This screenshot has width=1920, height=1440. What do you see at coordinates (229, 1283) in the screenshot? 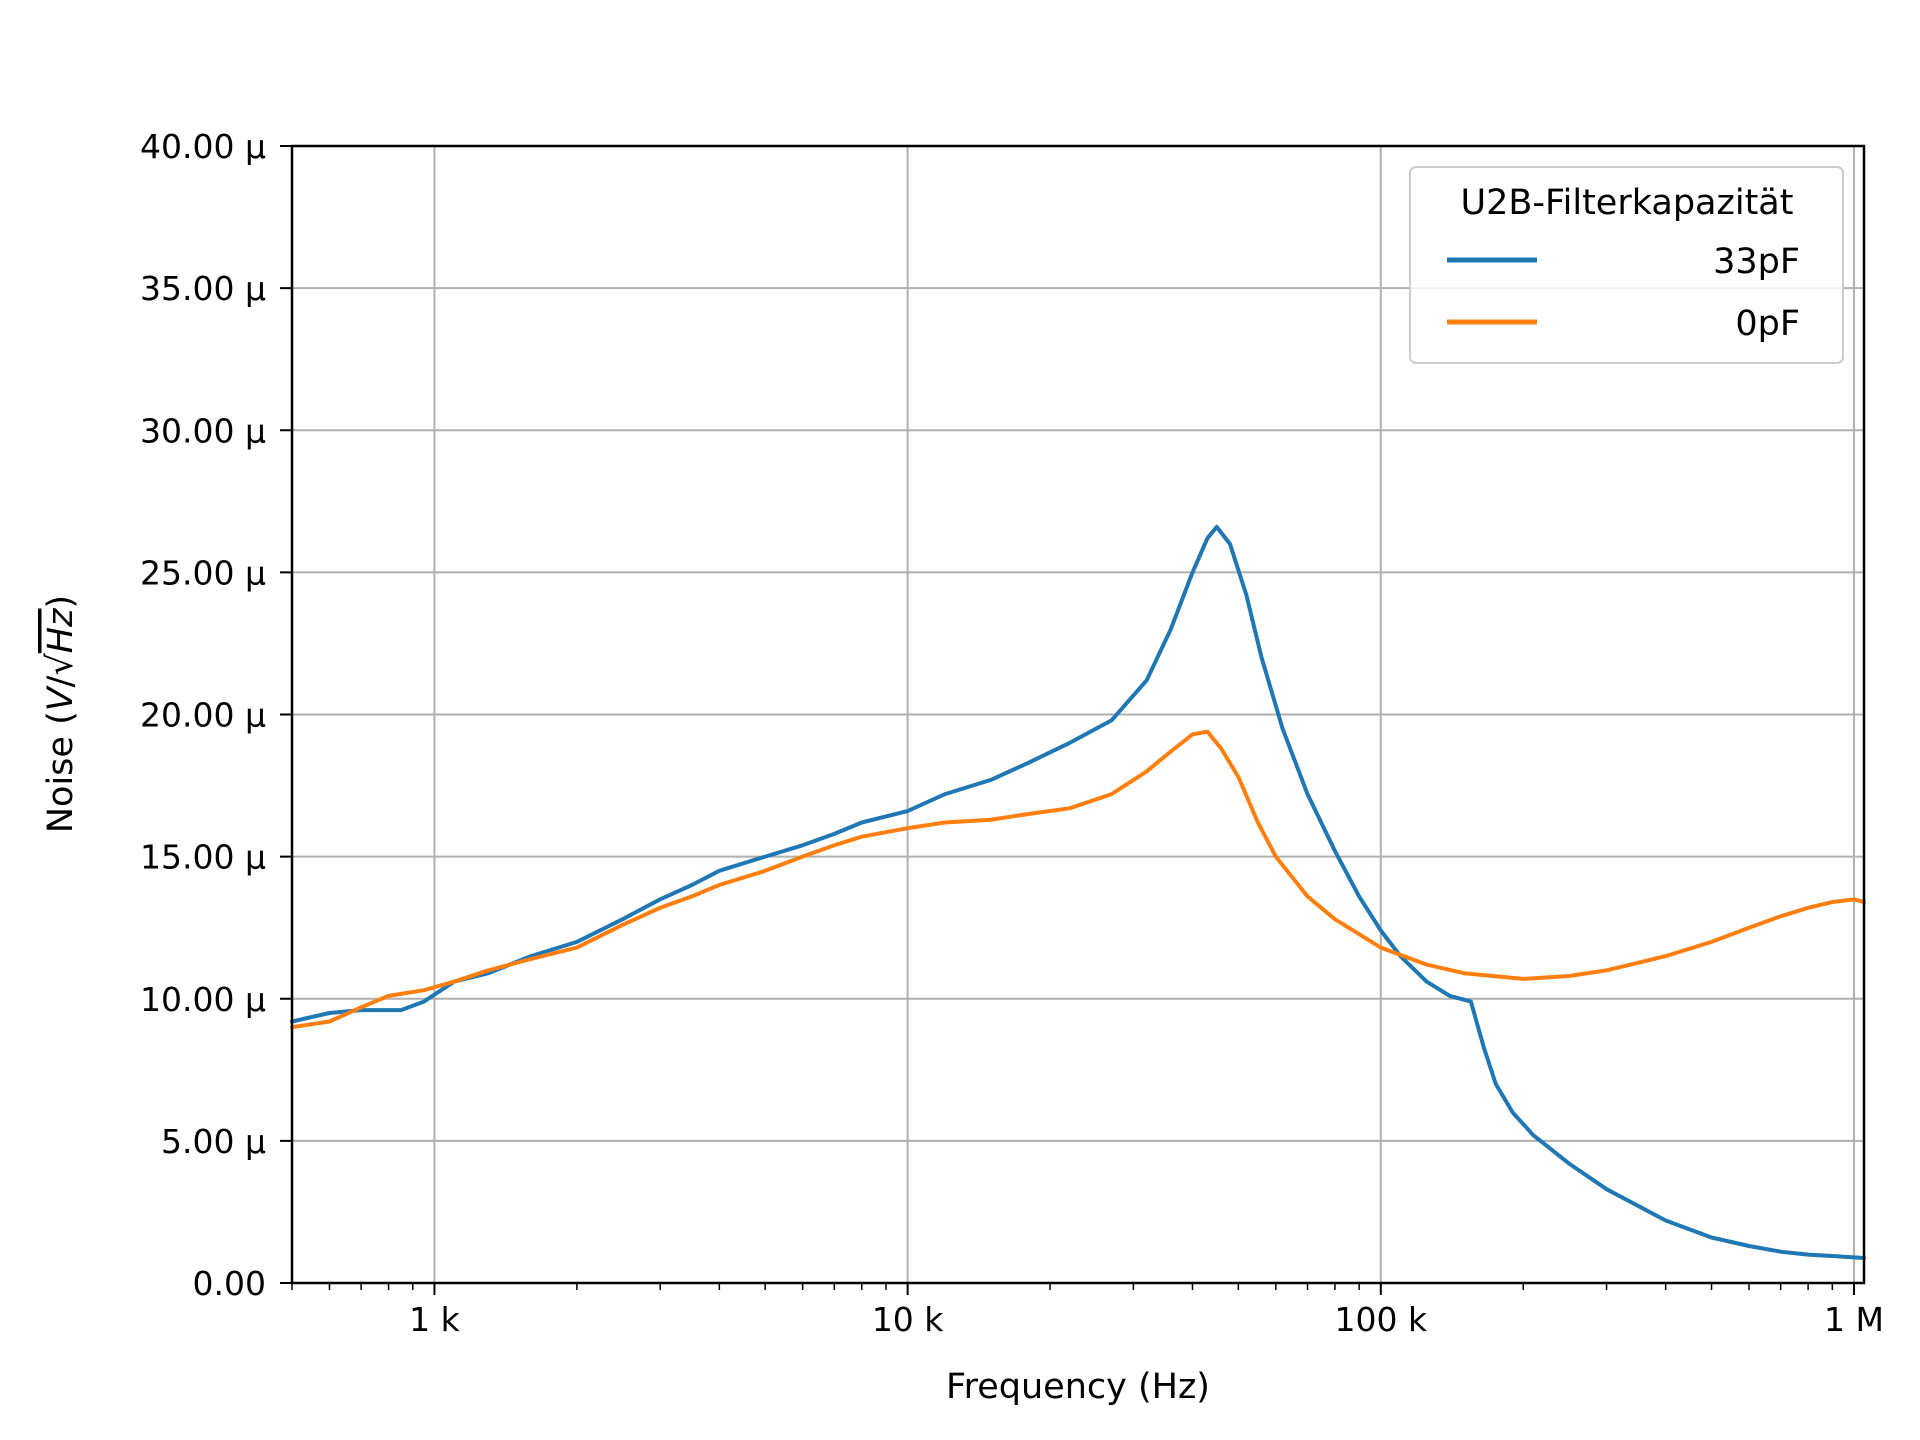
I see `y-tick-label: 0.00` at bounding box center [229, 1283].